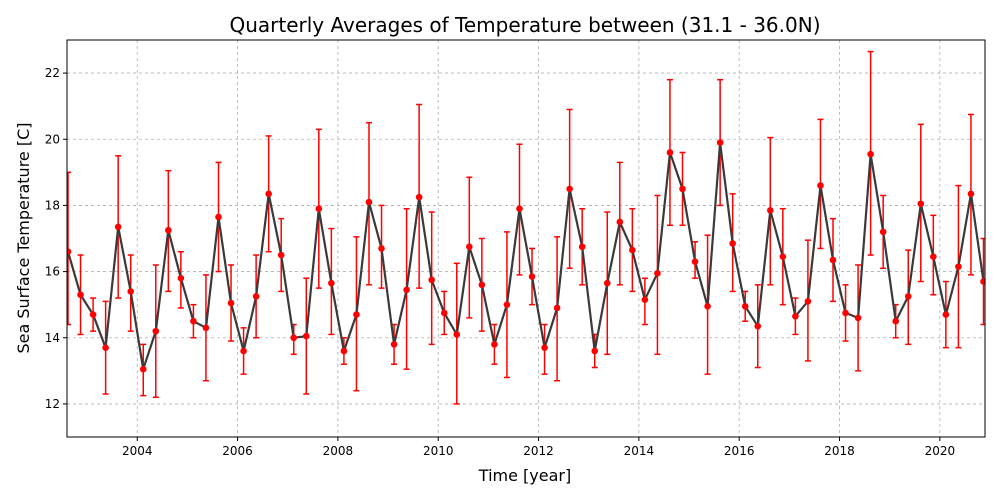 This screenshot has width=1000, height=504. Describe the element at coordinates (739, 451) in the screenshot. I see `x-tick-label: 2016` at that location.